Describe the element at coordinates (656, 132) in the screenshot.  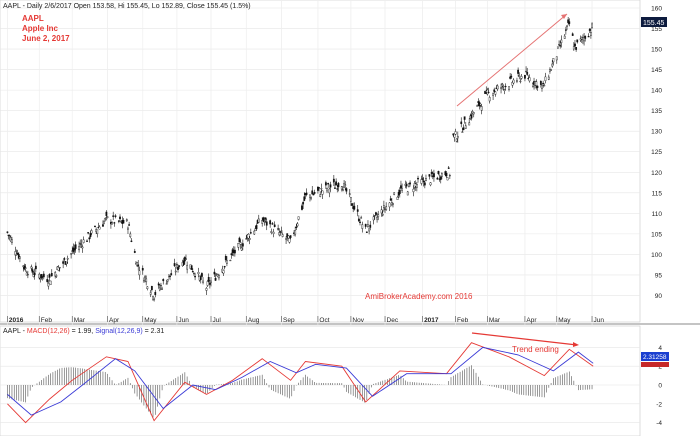
I see `price-tick-label: 130` at that location.